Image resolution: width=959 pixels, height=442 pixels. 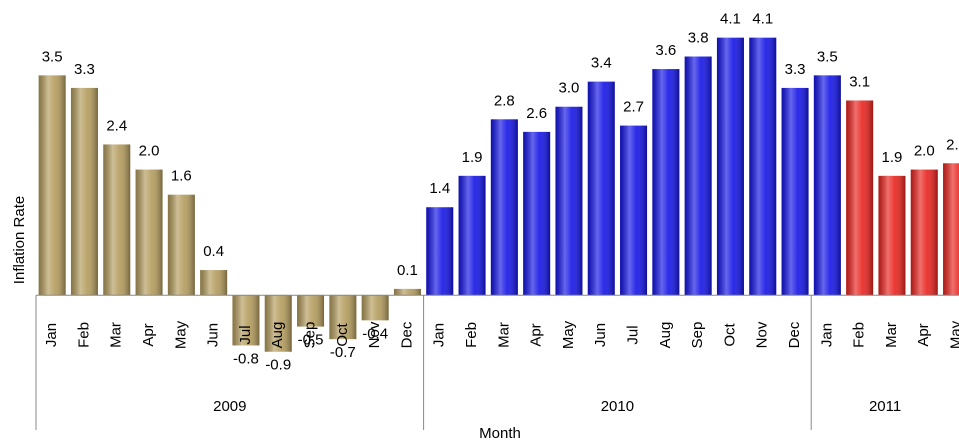 I want to click on value-label: 2.8, so click(x=504, y=100).